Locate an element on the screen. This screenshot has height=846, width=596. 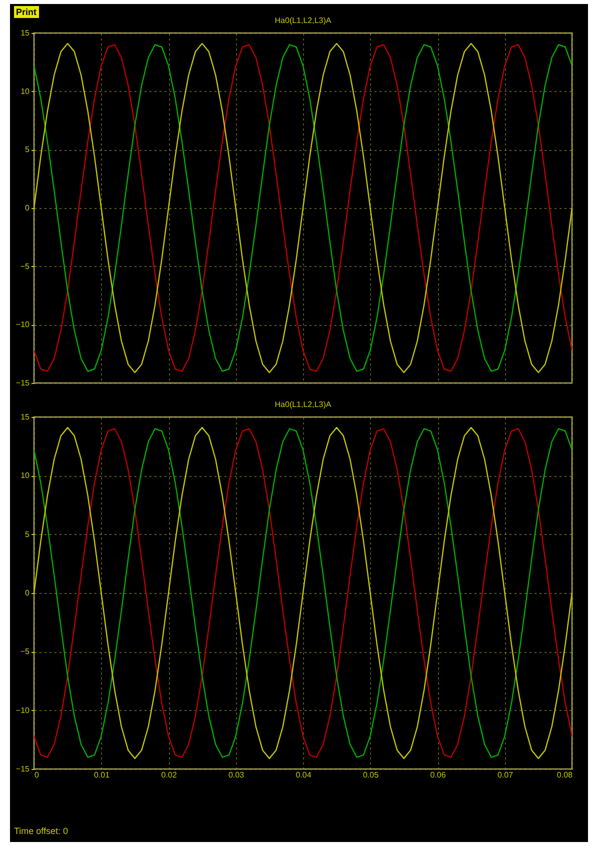
text: Time offset: 0 is located at coordinates (41, 831).